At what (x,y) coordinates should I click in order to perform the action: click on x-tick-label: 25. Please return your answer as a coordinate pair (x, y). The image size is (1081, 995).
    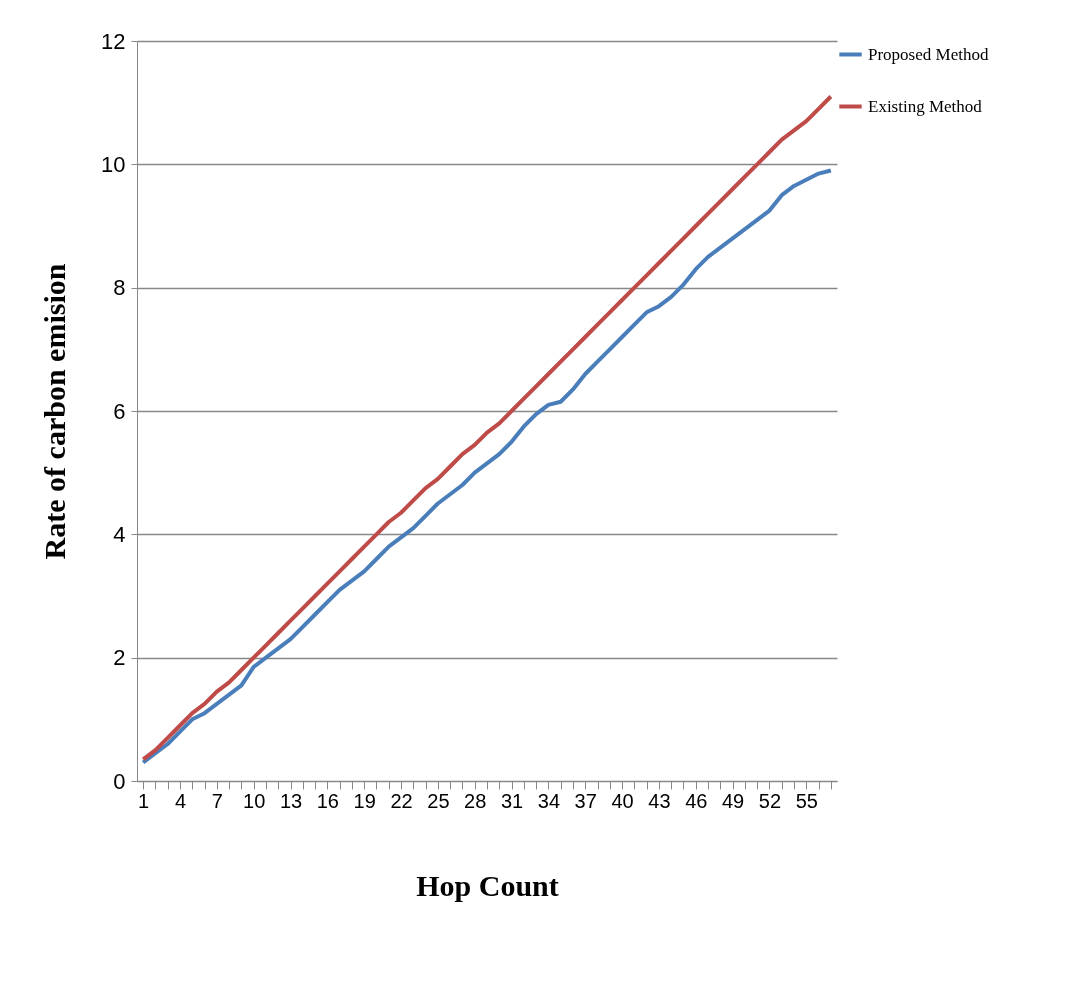
    Looking at the image, I should click on (438, 800).